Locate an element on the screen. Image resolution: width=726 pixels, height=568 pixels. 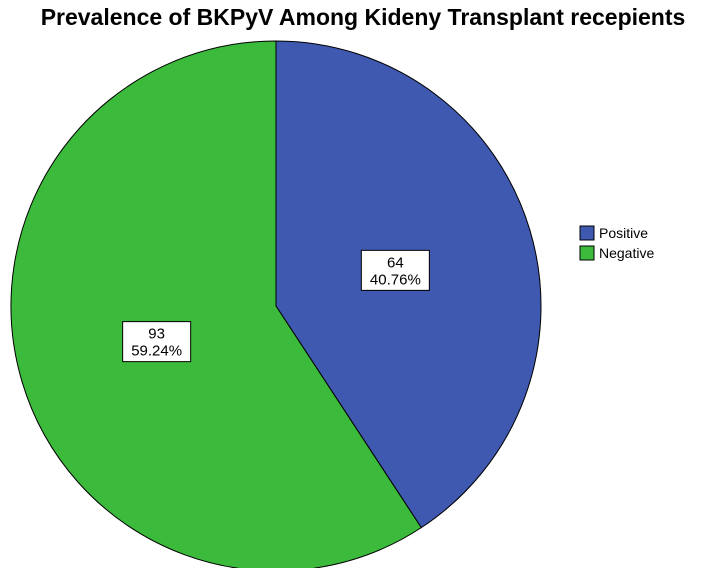
legend-label: Positive is located at coordinates (623, 233).